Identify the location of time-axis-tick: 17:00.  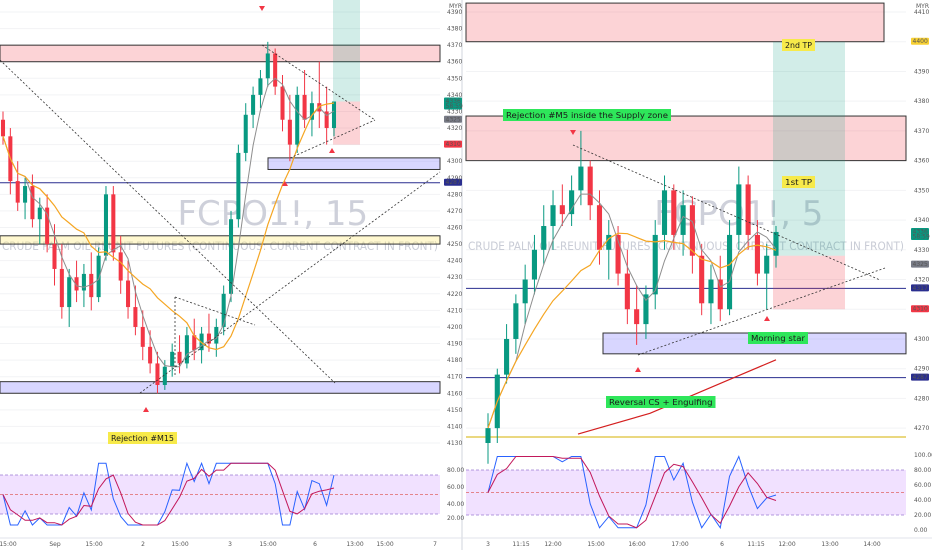
(679, 544).